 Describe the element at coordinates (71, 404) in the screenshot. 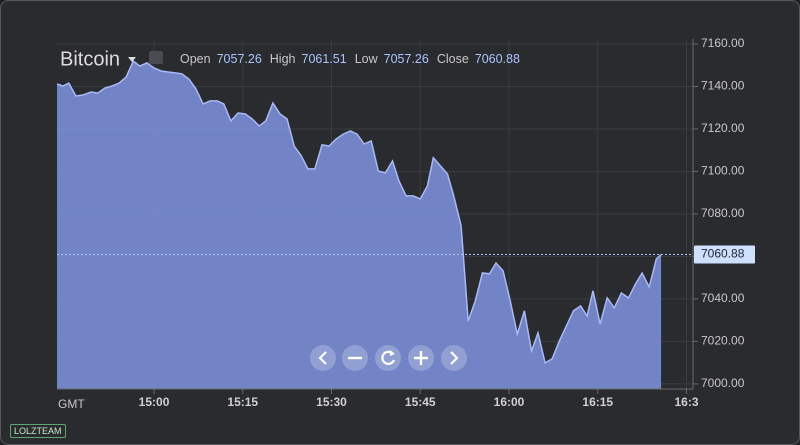

I see `x-axis-label: GMT` at that location.